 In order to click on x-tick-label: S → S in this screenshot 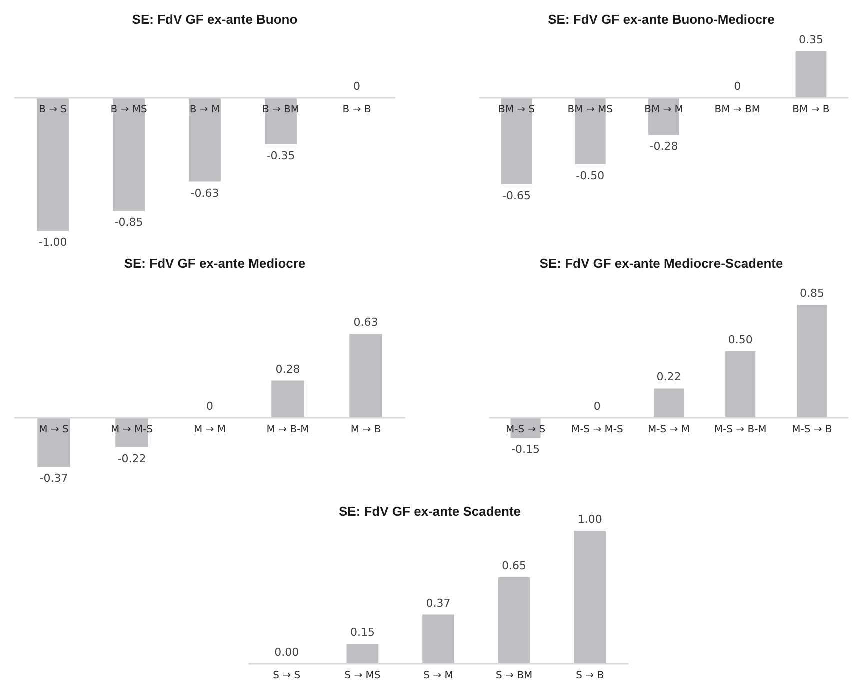, I will do `click(287, 676)`.